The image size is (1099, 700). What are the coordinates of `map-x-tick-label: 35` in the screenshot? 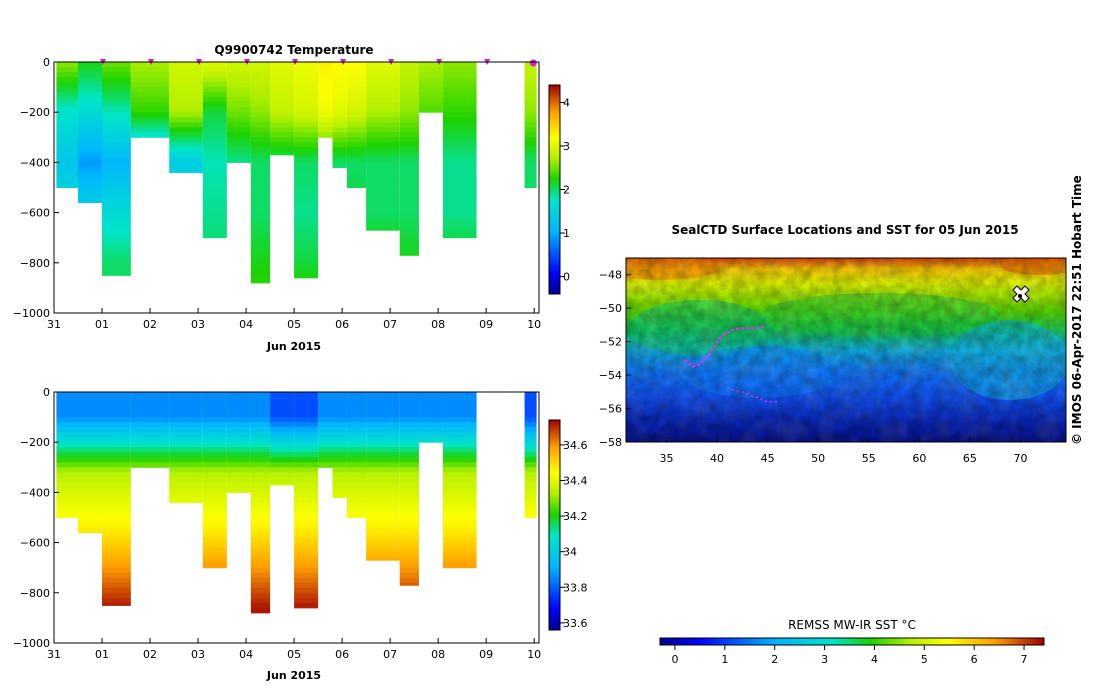 It's located at (666, 458).